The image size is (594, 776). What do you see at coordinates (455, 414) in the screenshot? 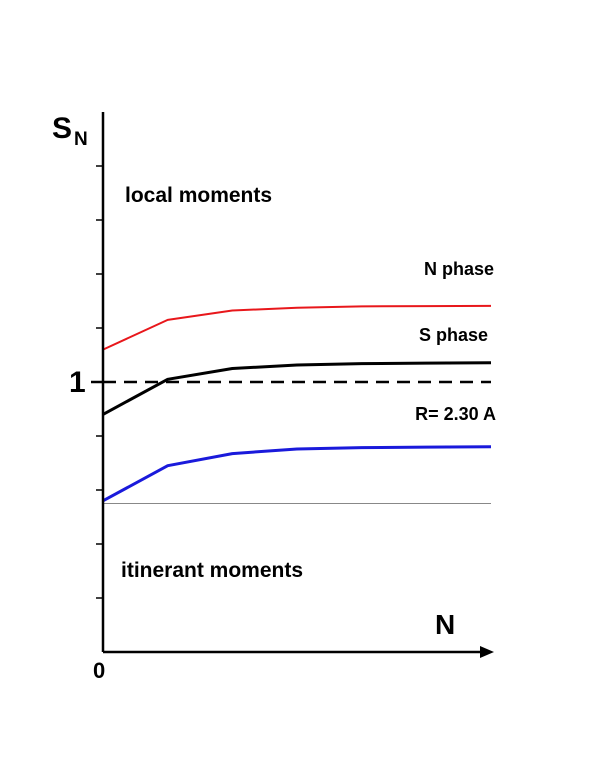
I see `series-label-r-value: R= 2.30 A` at bounding box center [455, 414].